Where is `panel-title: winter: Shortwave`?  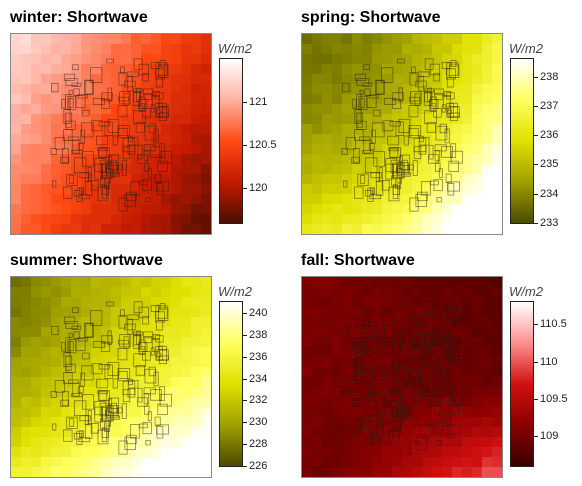 panel-title: winter: Shortwave is located at coordinates (79, 17).